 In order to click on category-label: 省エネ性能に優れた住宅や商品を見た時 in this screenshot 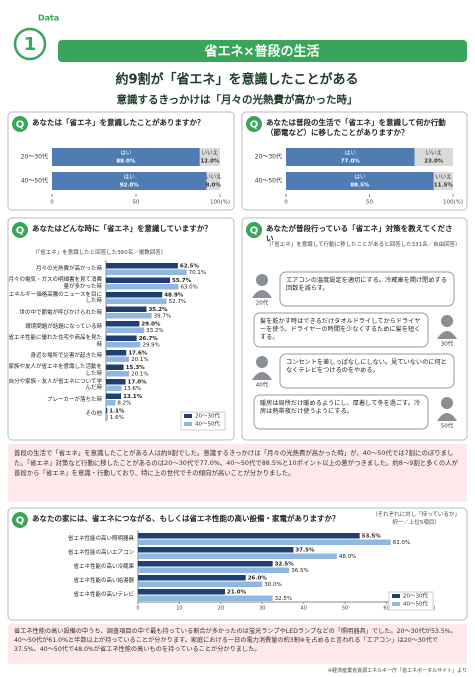, I will do `click(55, 341)`.